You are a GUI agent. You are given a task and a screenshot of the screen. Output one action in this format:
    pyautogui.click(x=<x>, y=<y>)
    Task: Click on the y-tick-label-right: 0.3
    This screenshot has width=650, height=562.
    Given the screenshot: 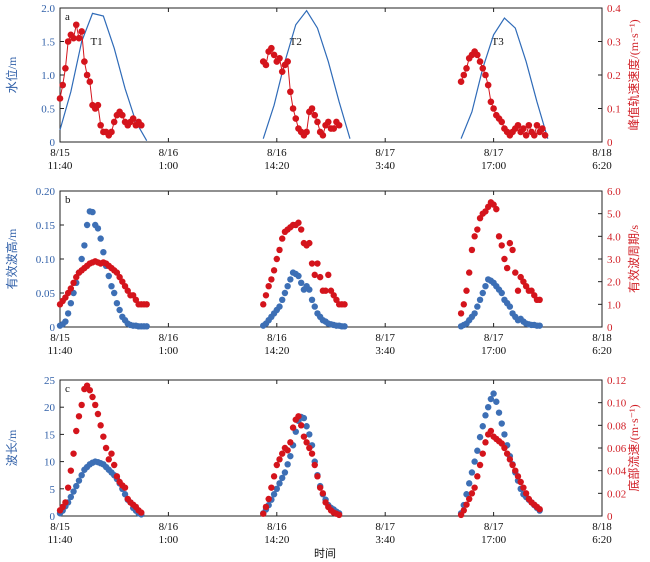 What is the action you would take?
    pyautogui.click(x=614, y=43)
    